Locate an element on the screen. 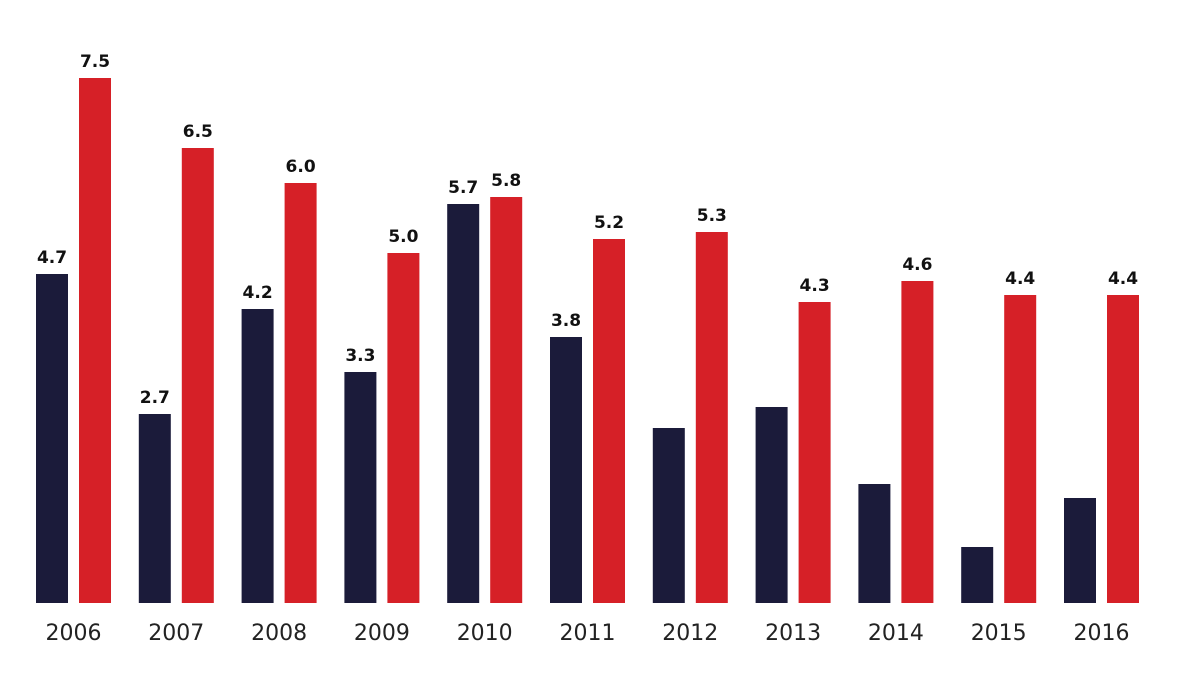 This screenshot has height=680, width=1200. value-label-2007-series-2: 6.5 is located at coordinates (198, 132).